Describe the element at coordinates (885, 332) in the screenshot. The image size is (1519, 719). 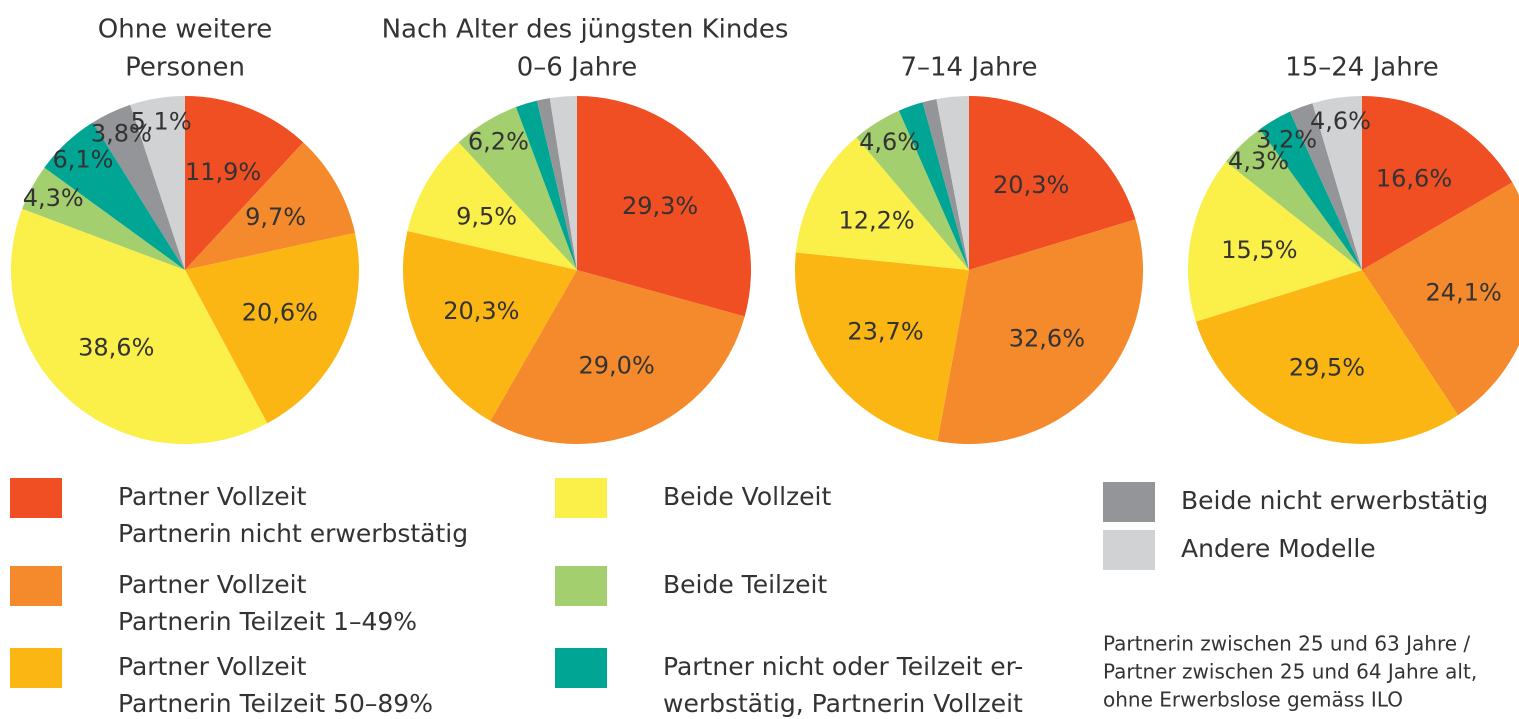
I see `value-label: 23,7%` at that location.